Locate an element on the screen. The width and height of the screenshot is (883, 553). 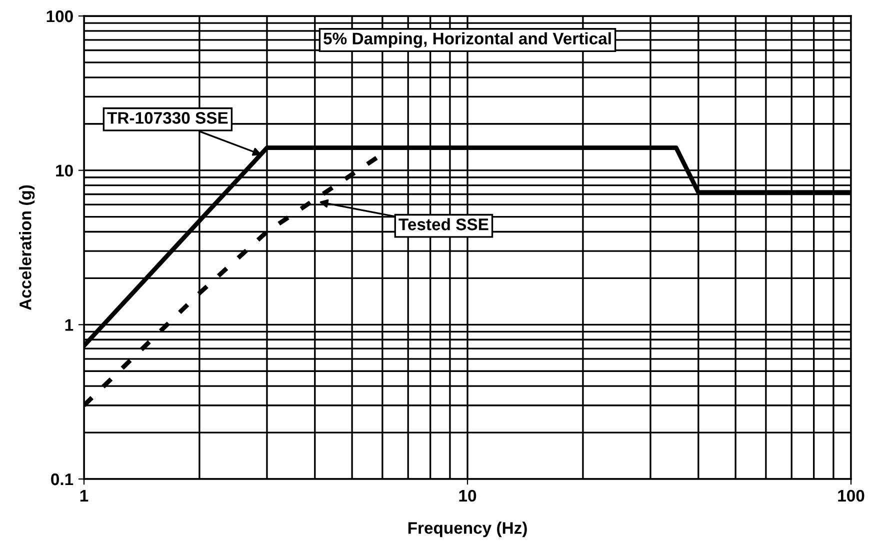
y-tick-label: 1 is located at coordinates (69, 325).